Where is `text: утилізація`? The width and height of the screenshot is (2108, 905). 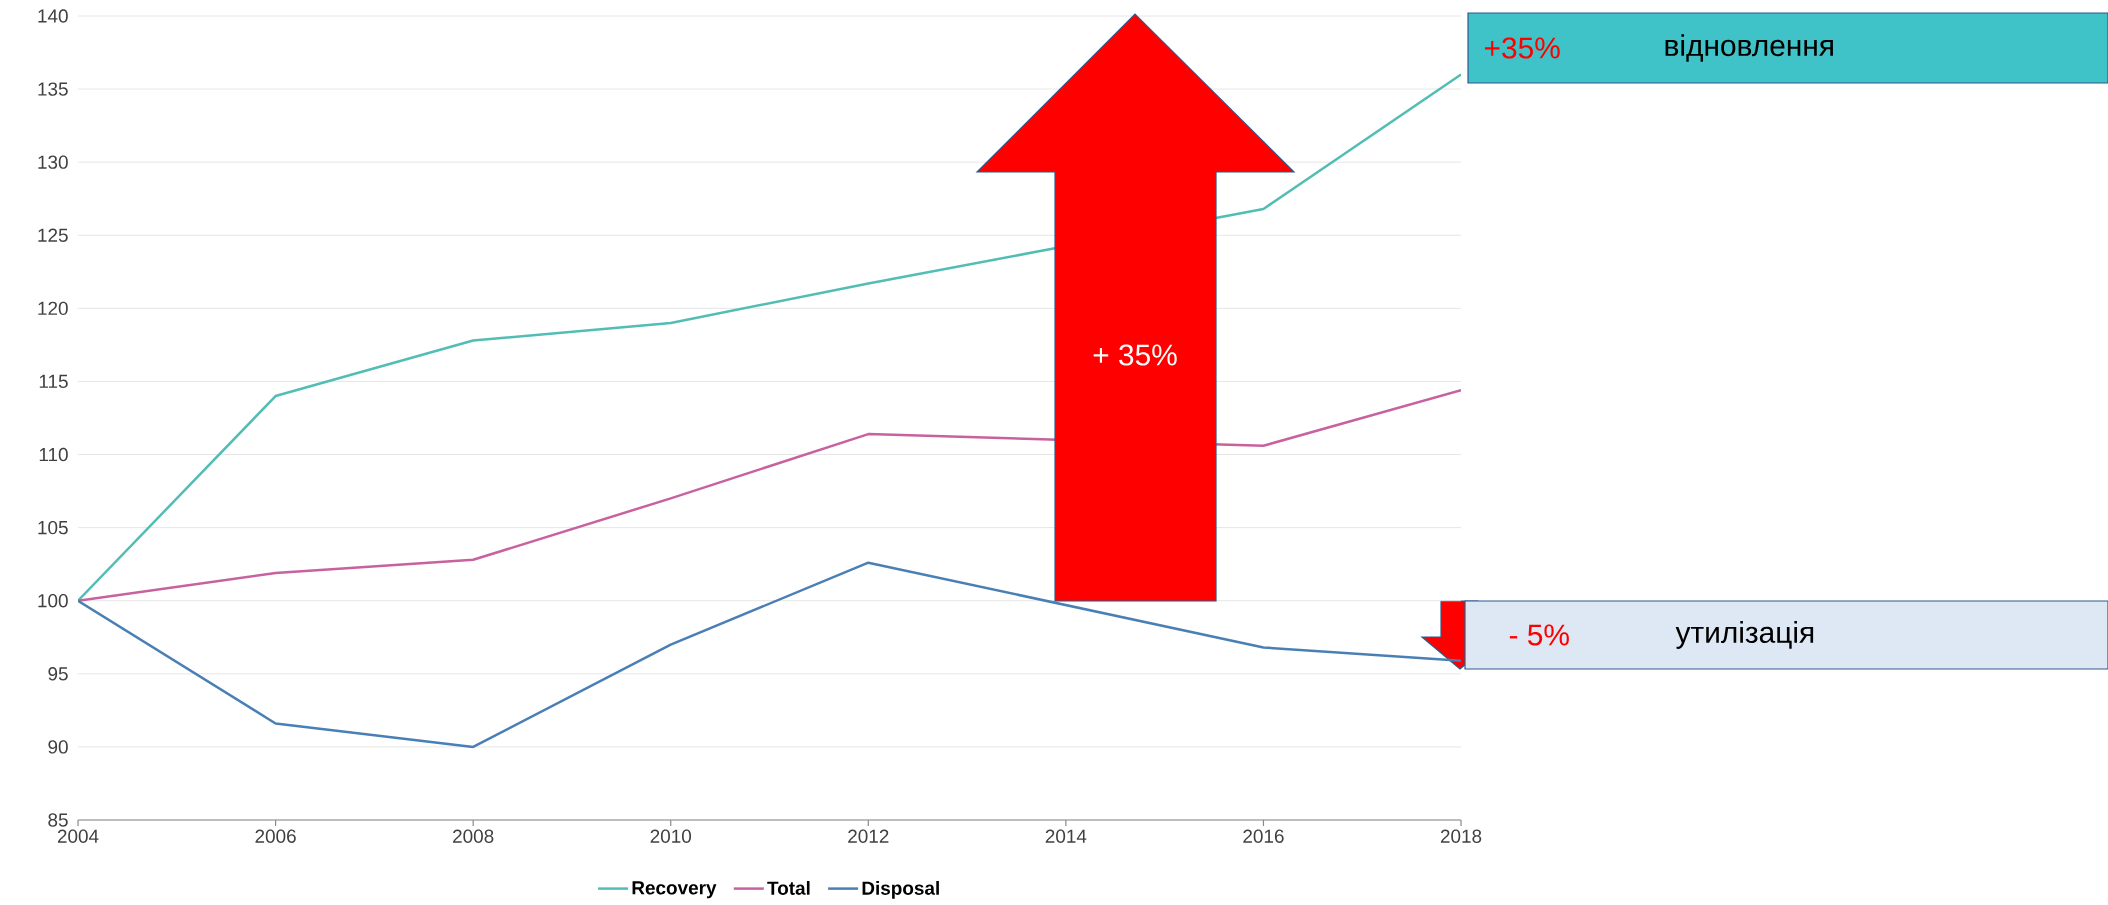 text: утилізація is located at coordinates (1744, 635).